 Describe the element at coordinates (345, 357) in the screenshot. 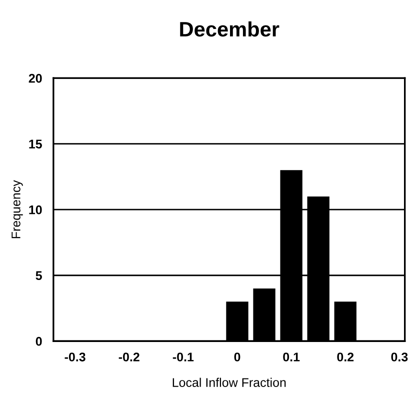

I see `x-tick-label: 0.2` at that location.